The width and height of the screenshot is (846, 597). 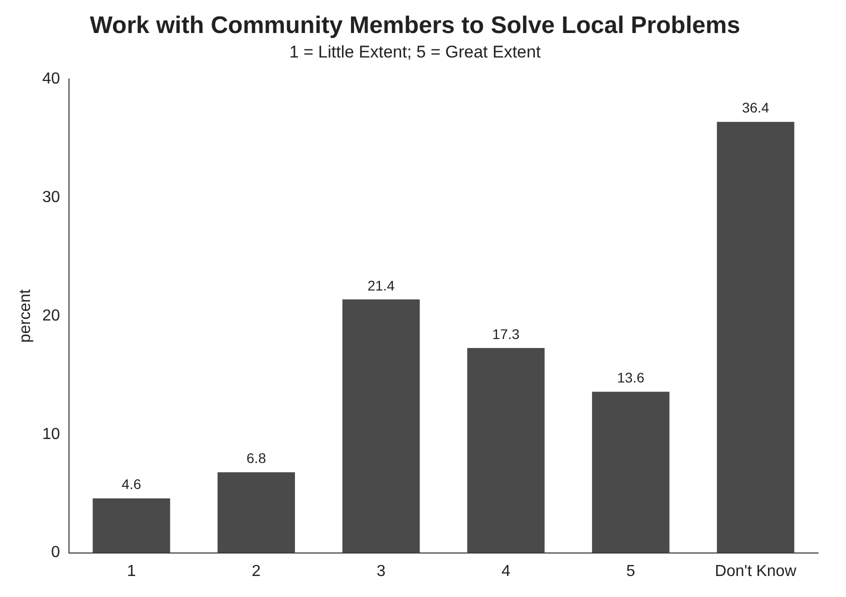 What do you see at coordinates (415, 52) in the screenshot?
I see `chart-subtitle: 1 = Little Extent; 5 = Great Extent` at bounding box center [415, 52].